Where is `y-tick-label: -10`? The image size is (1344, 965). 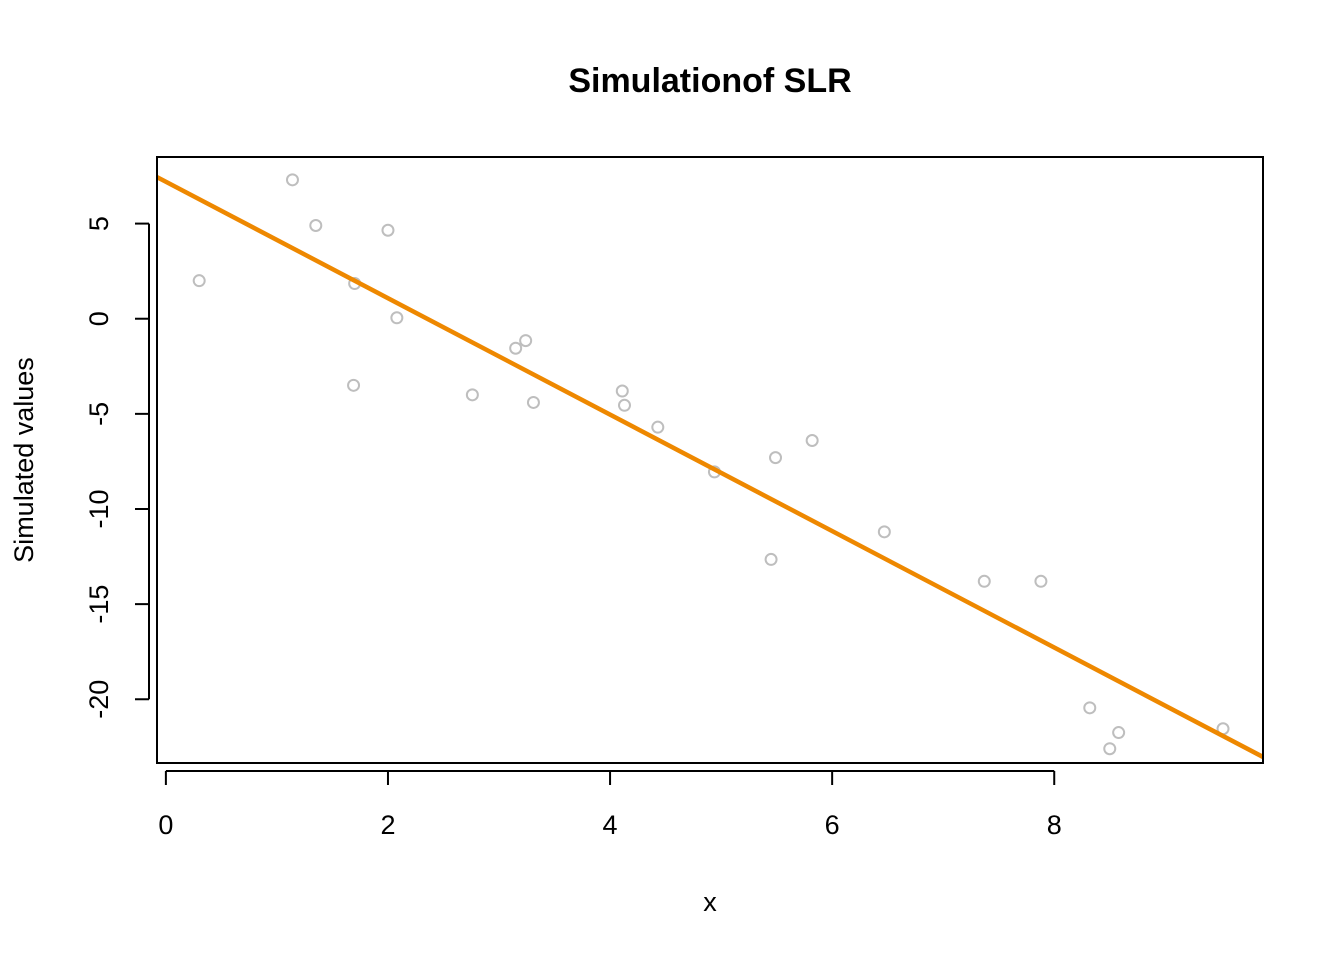 y-tick-label: -10 is located at coordinates (99, 508).